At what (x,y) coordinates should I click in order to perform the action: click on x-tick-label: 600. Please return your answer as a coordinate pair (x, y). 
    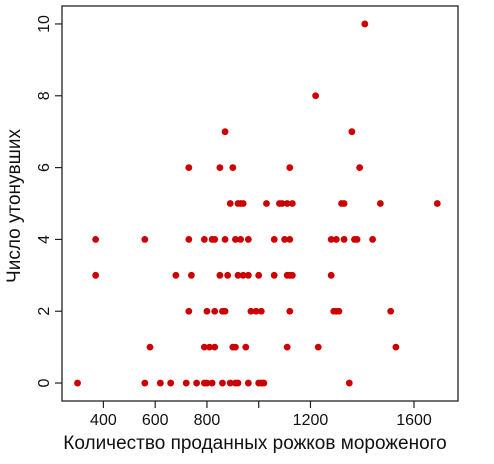
    Looking at the image, I should click on (155, 420).